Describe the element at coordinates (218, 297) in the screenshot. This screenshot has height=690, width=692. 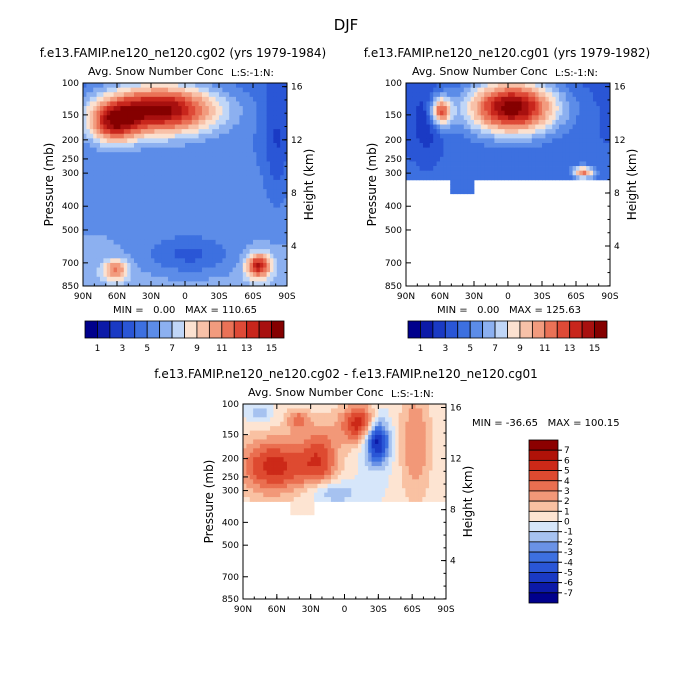
I see `x-tick-label: 30S` at that location.